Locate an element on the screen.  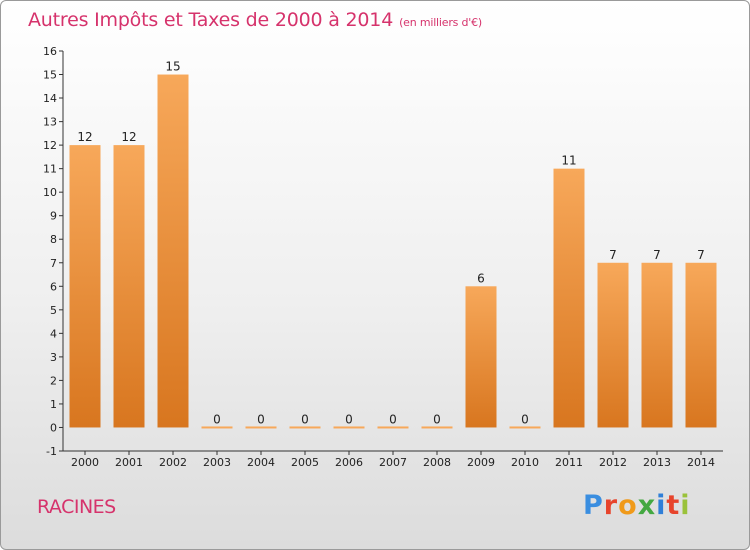
logo-letter: o is located at coordinates (628, 505).